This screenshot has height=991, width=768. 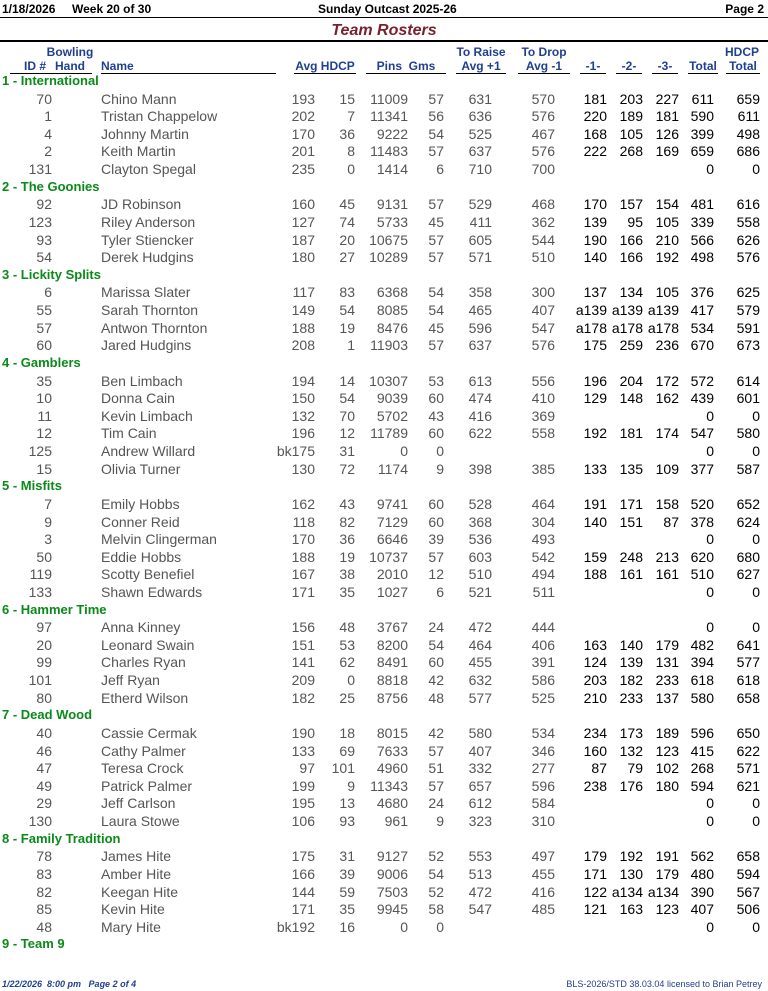 I want to click on handicap: 31, so click(x=347, y=856).